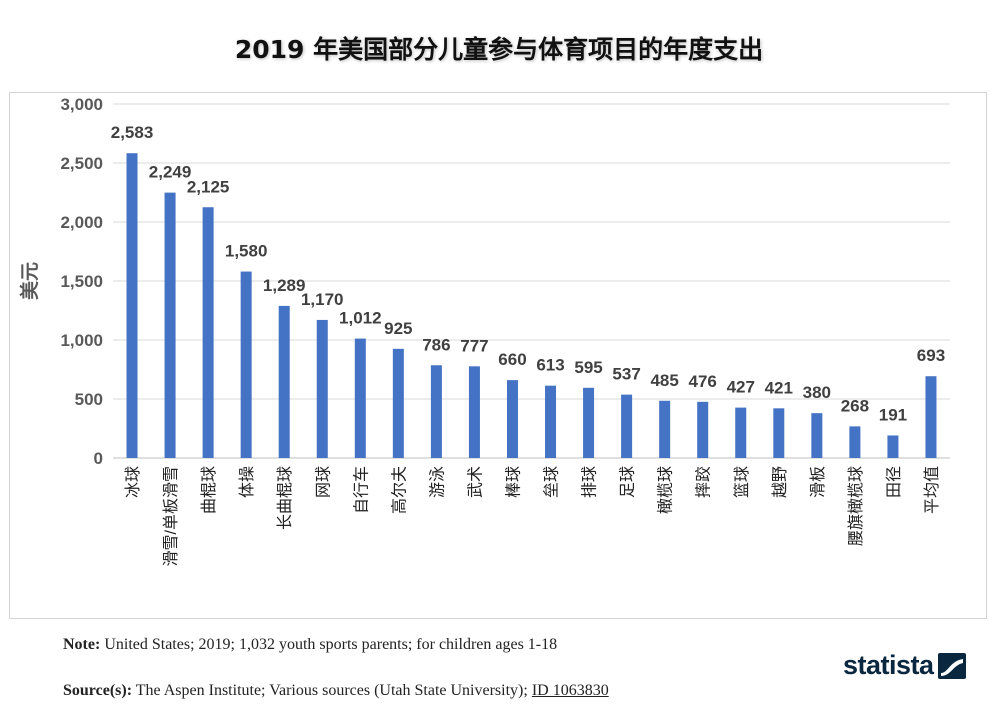  What do you see at coordinates (133, 482) in the screenshot?
I see `x-tick-label: 冰球` at bounding box center [133, 482].